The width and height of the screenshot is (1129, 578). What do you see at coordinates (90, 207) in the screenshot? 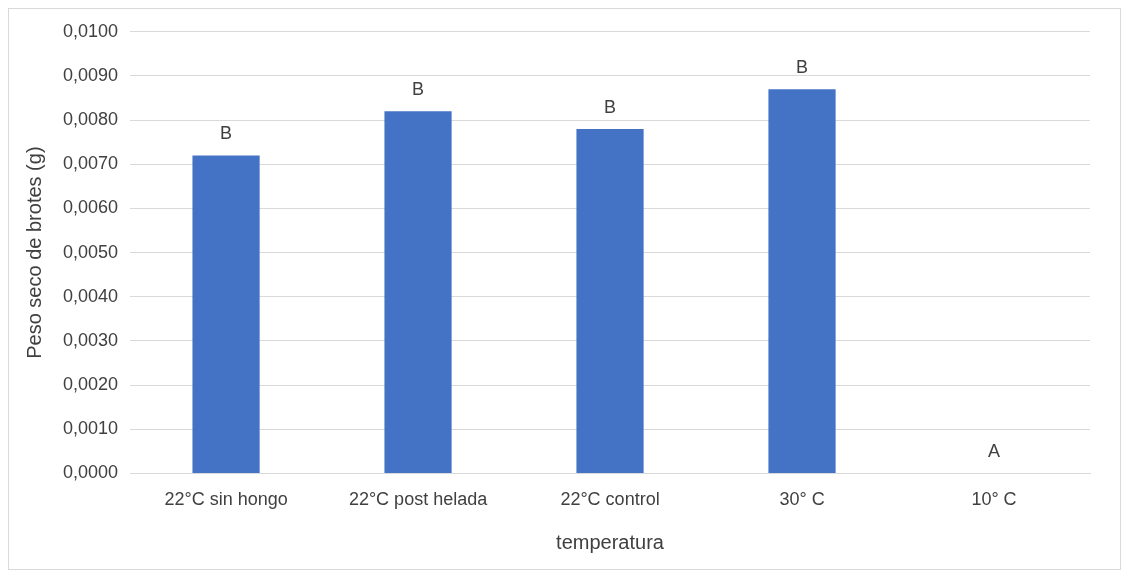
I see `y-tick-label: 0,0060` at bounding box center [90, 207].